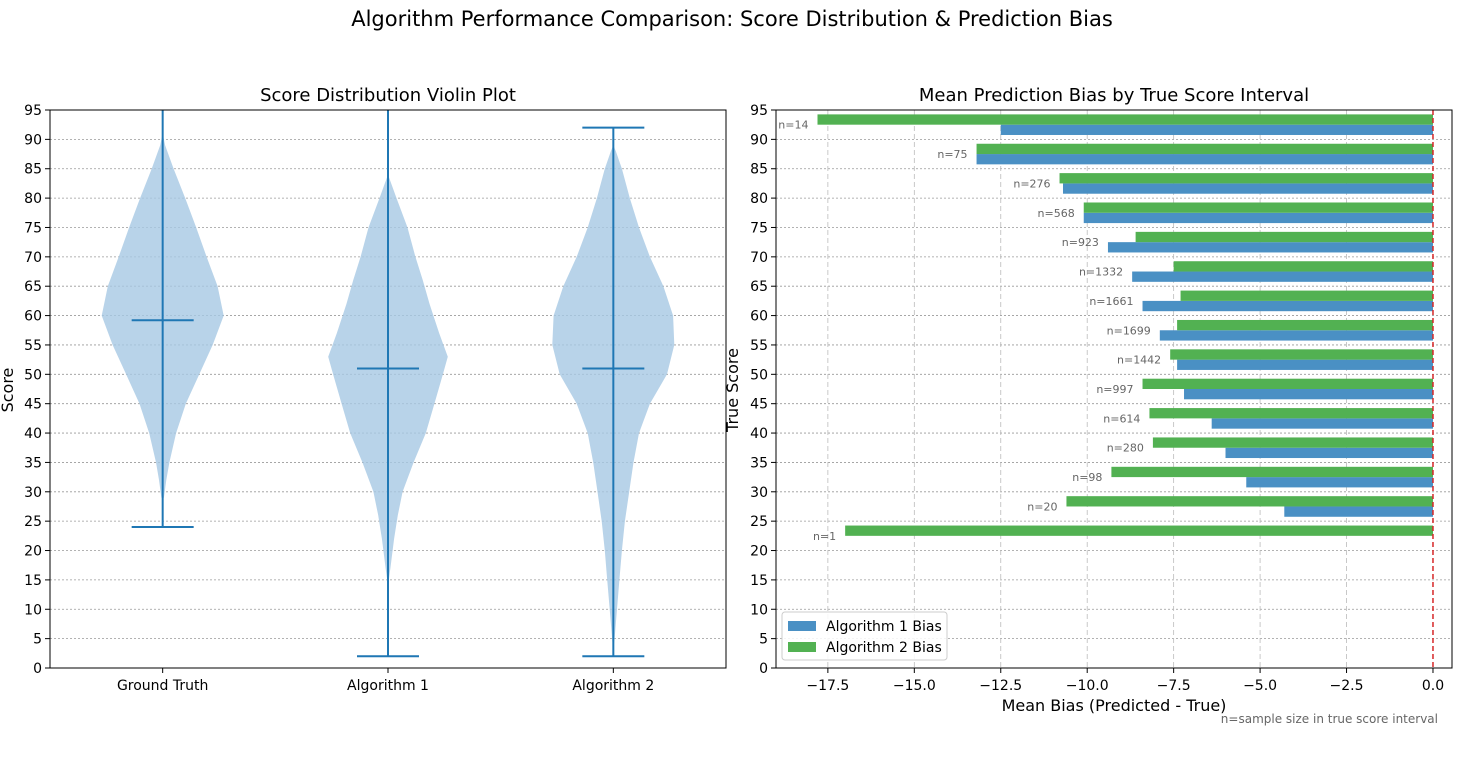  I want to click on bias-x-tick-label: −17.5, so click(827, 686).